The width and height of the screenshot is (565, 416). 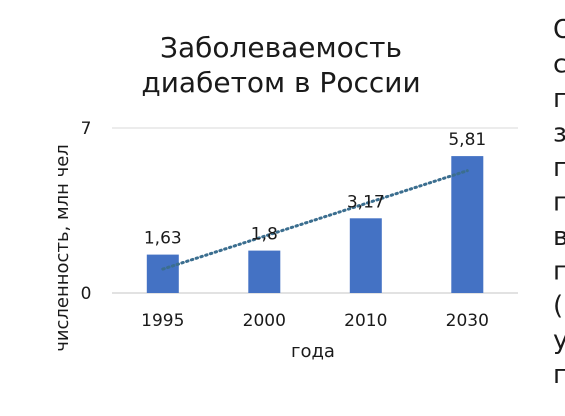 I want to click on data-label-1995: 1,63, so click(x=163, y=239).